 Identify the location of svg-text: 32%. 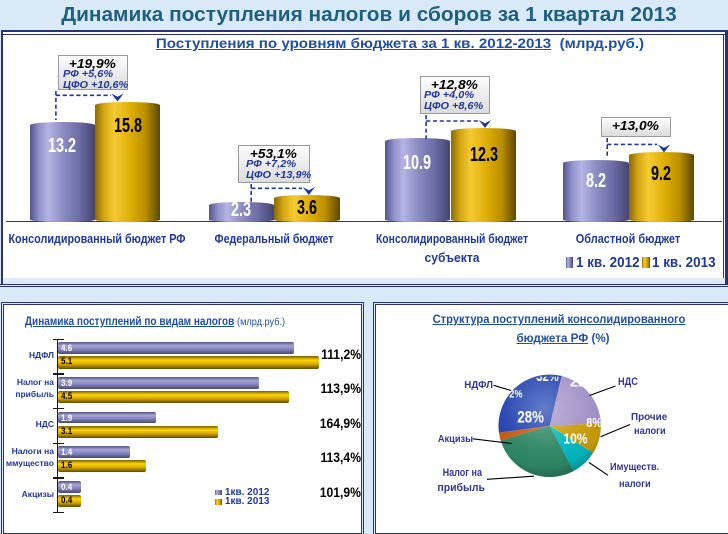
(547, 375).